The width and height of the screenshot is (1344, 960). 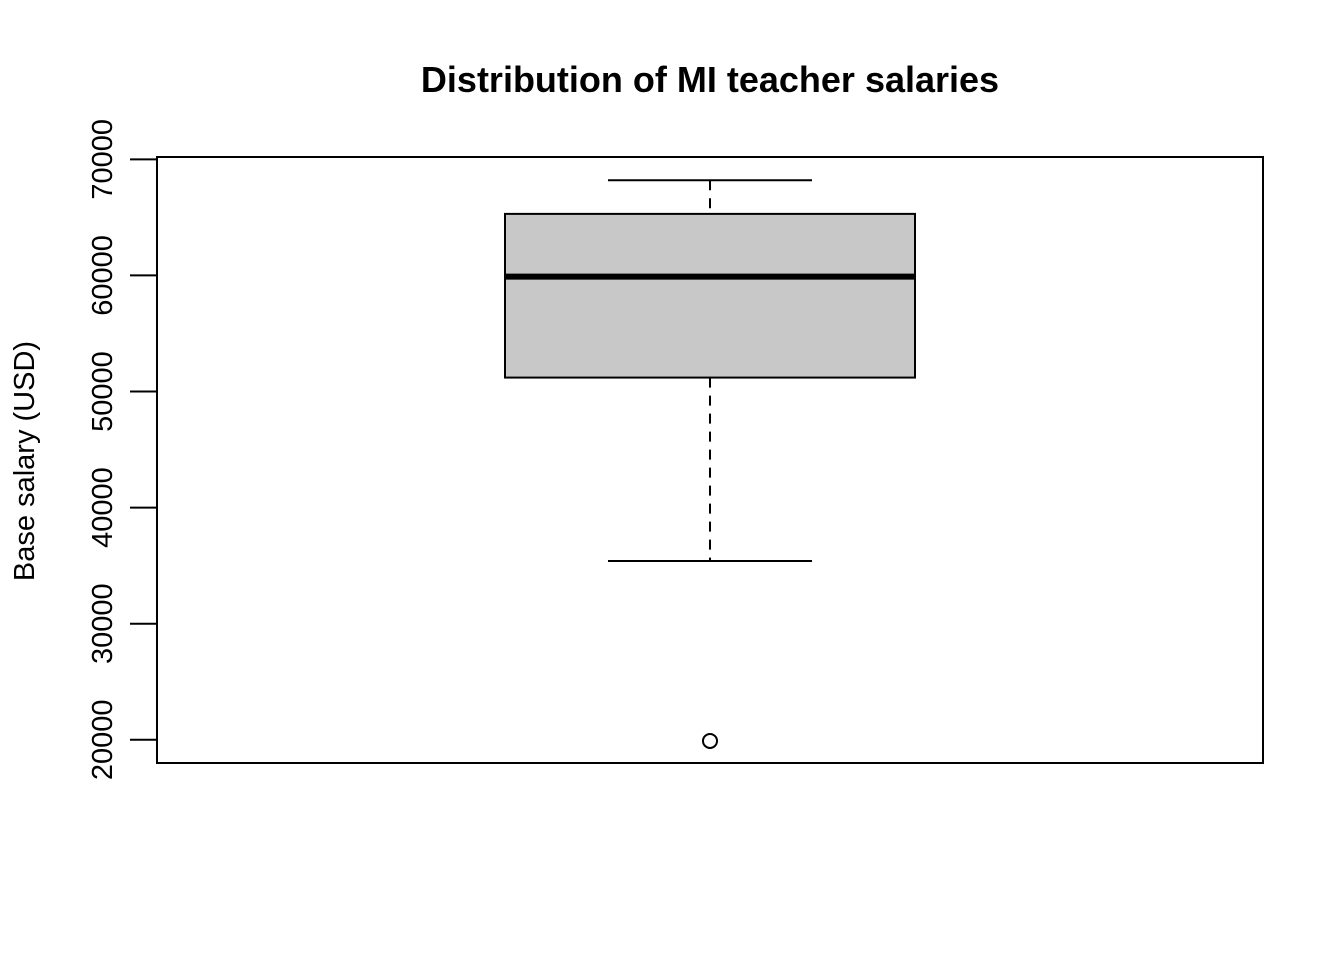 What do you see at coordinates (103, 159) in the screenshot?
I see `y-tick-label-70000: 70000` at bounding box center [103, 159].